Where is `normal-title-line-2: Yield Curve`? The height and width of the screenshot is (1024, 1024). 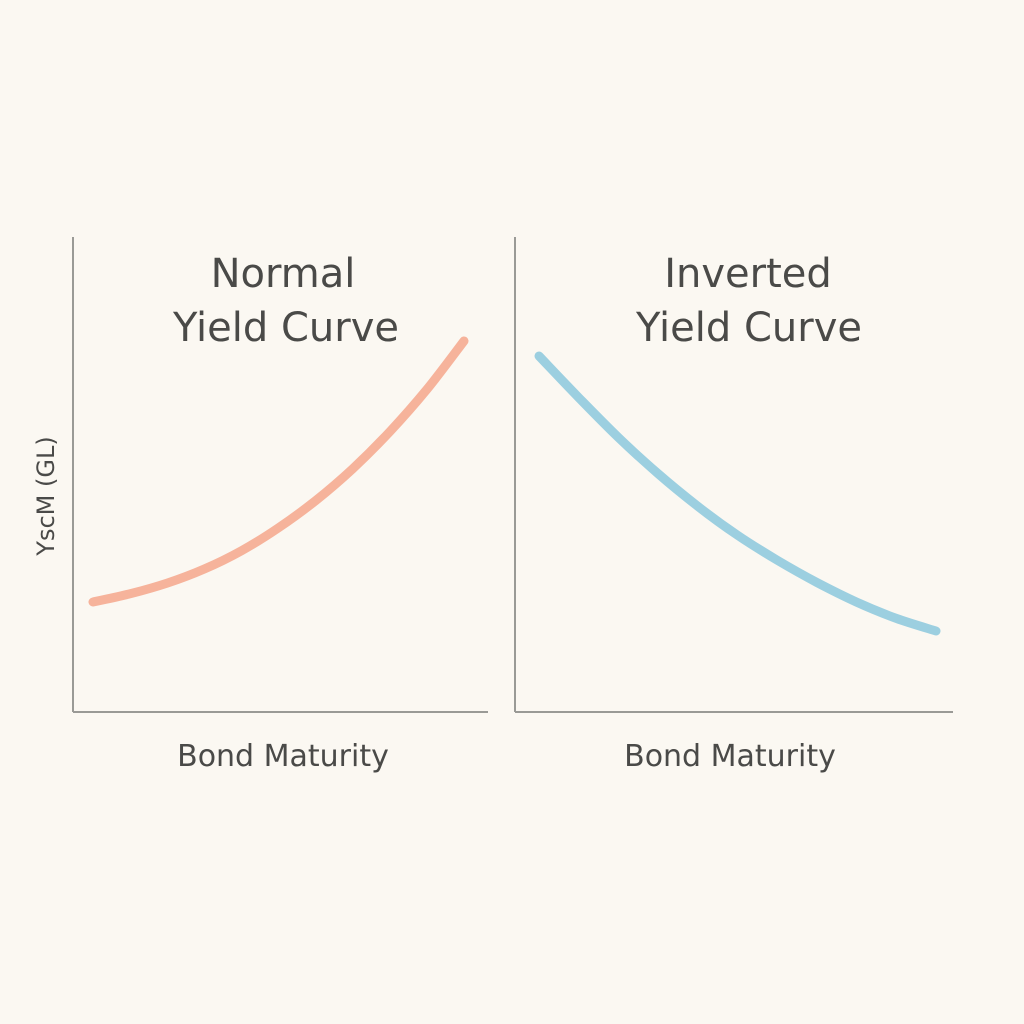
normal-title-line-2: Yield Curve is located at coordinates (285, 328).